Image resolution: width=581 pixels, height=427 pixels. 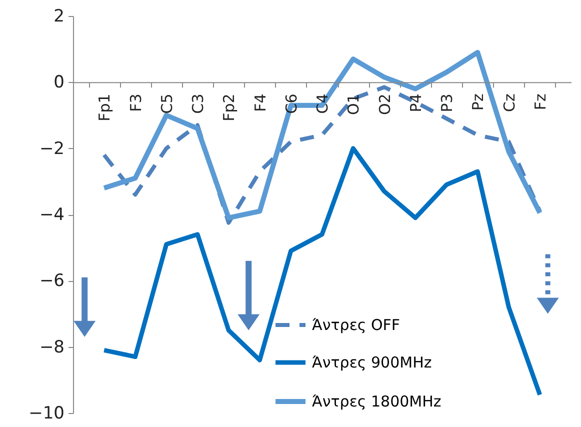 I want to click on y-tick-label: −6, so click(x=51, y=281).